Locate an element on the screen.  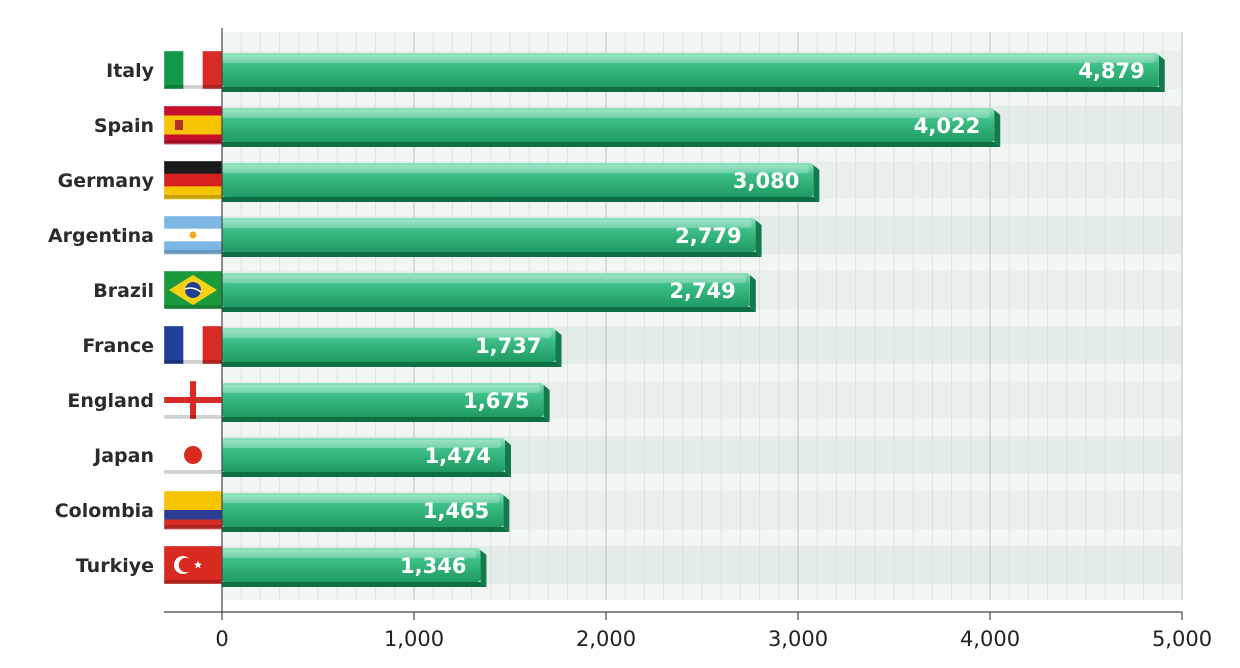
cross-horizontal is located at coordinates (193, 400).